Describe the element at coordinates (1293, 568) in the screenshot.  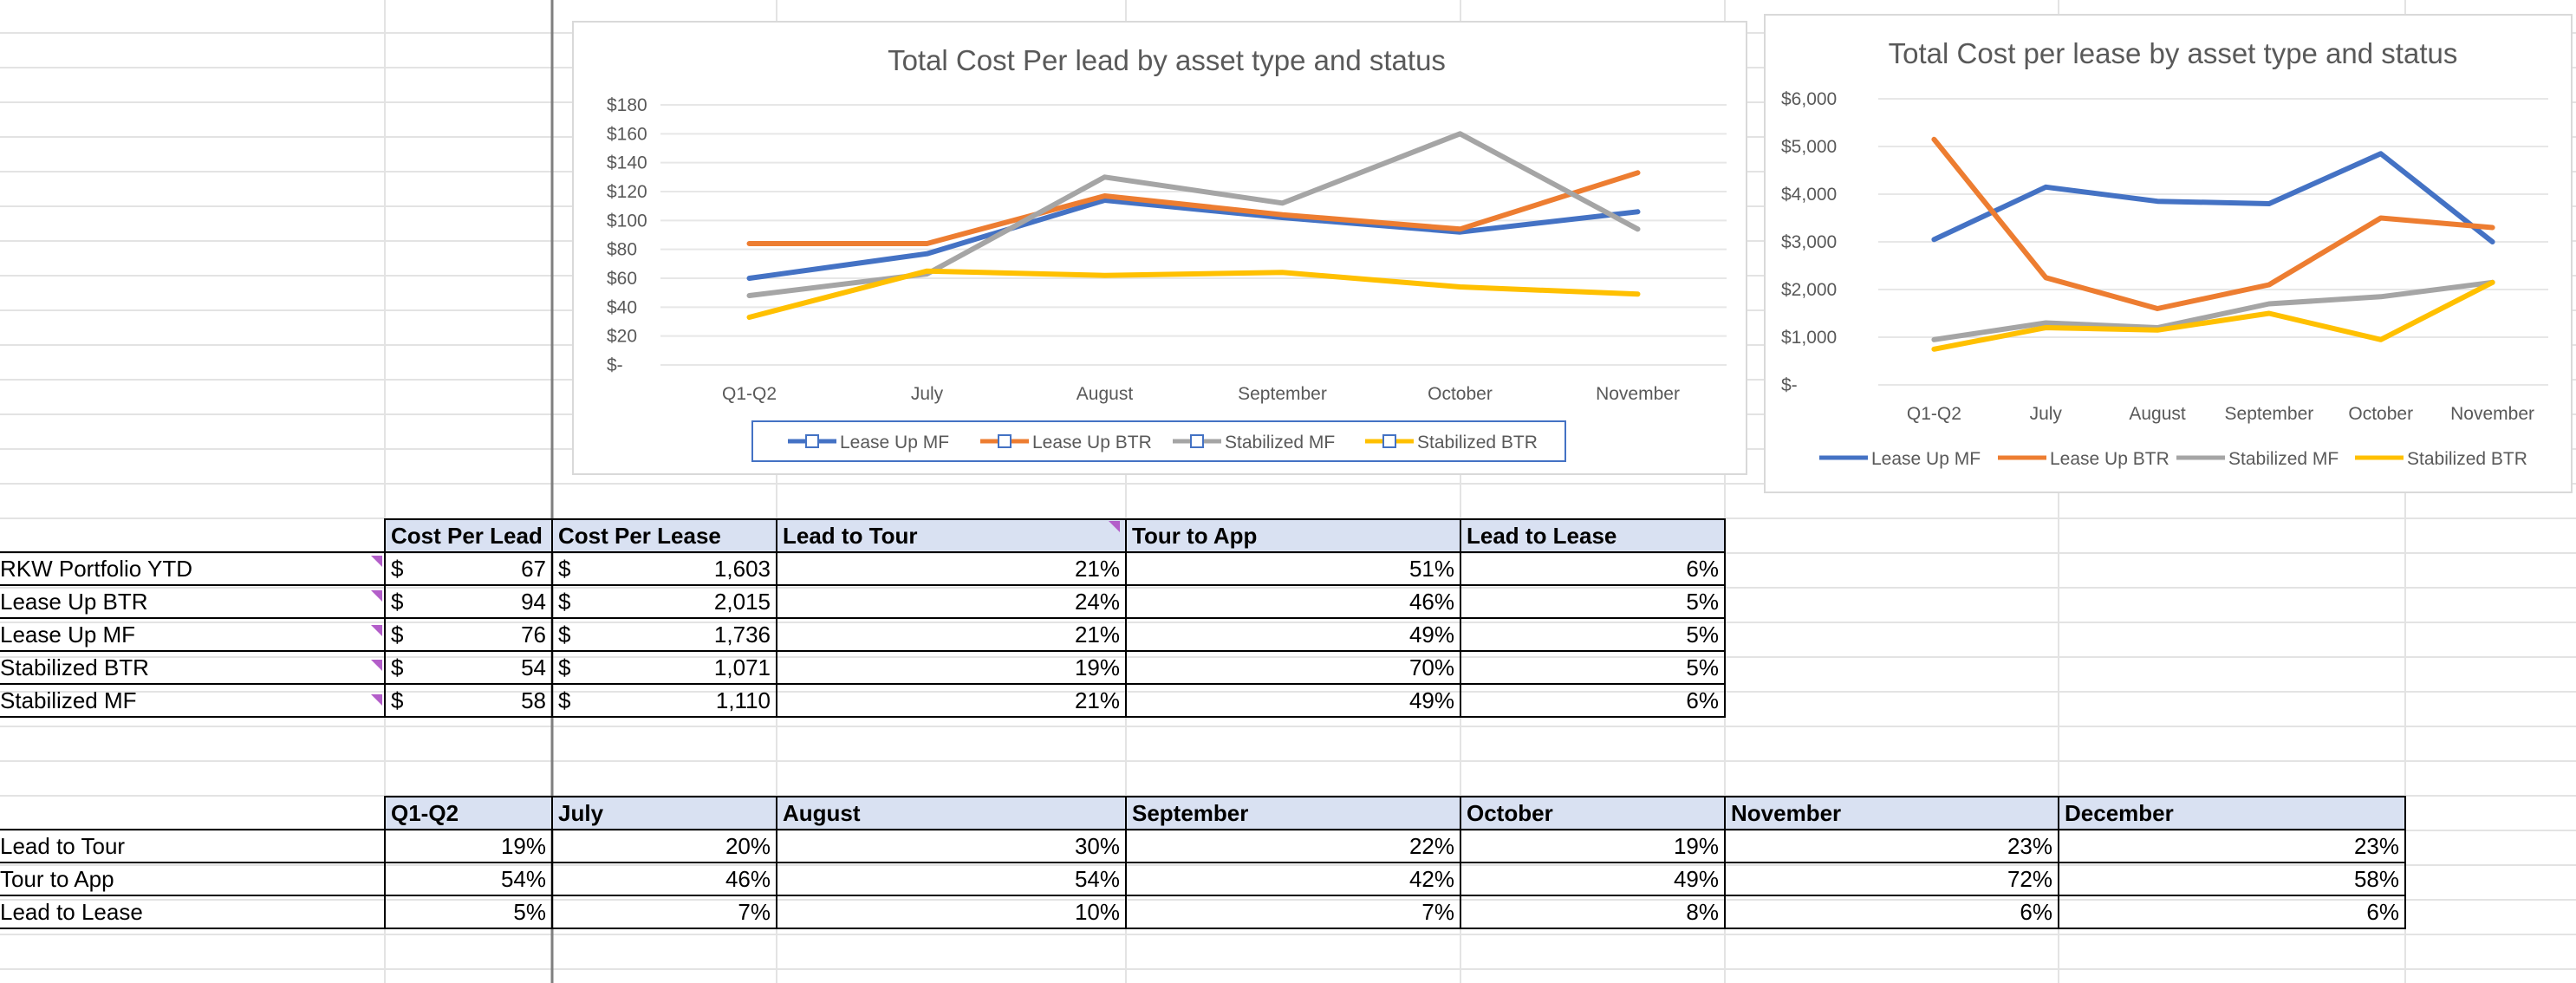
I see `tour-to-app-cell: 51%` at that location.